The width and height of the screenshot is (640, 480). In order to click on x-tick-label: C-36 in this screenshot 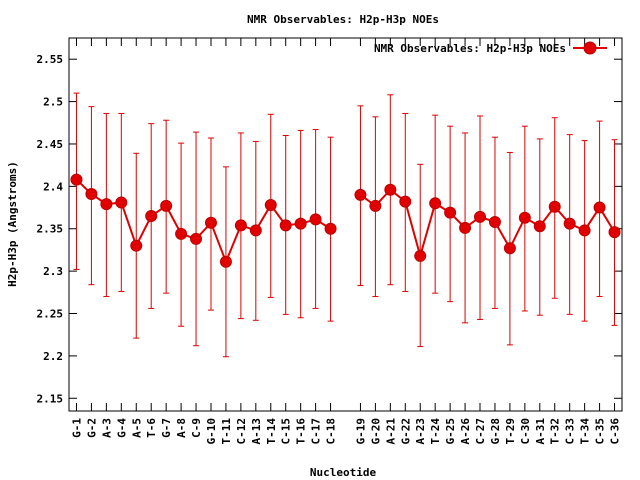, I will do `click(615, 431)`.